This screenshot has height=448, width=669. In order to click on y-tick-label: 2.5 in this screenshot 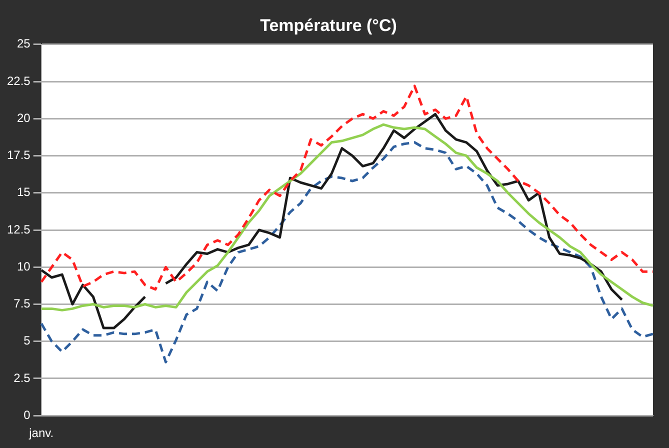, I will do `click(22, 377)`.